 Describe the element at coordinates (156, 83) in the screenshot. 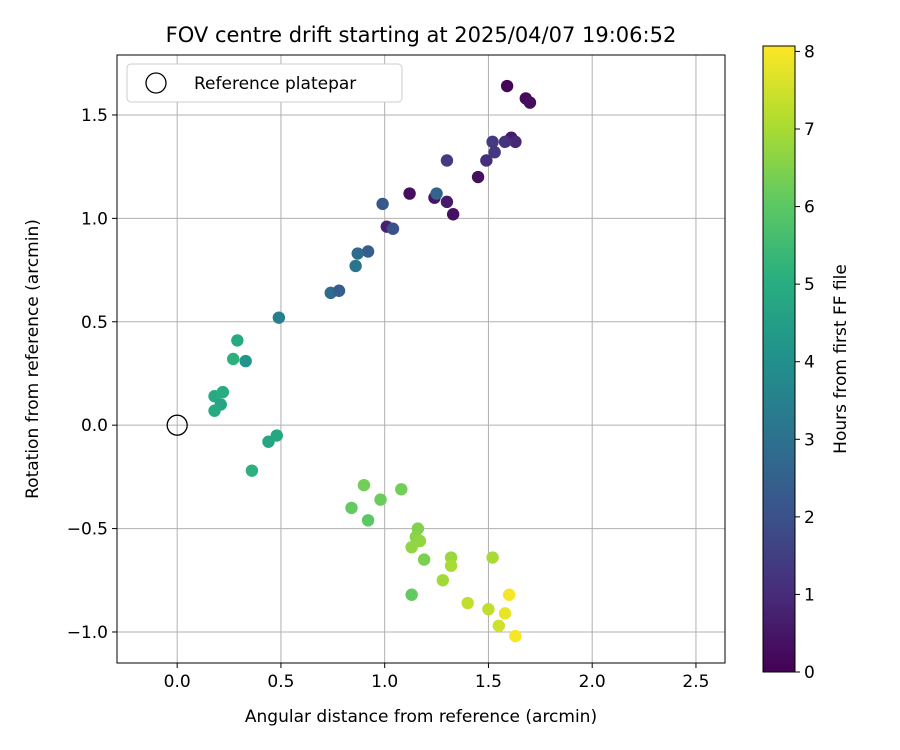

I see `legend-marker-reference` at that location.